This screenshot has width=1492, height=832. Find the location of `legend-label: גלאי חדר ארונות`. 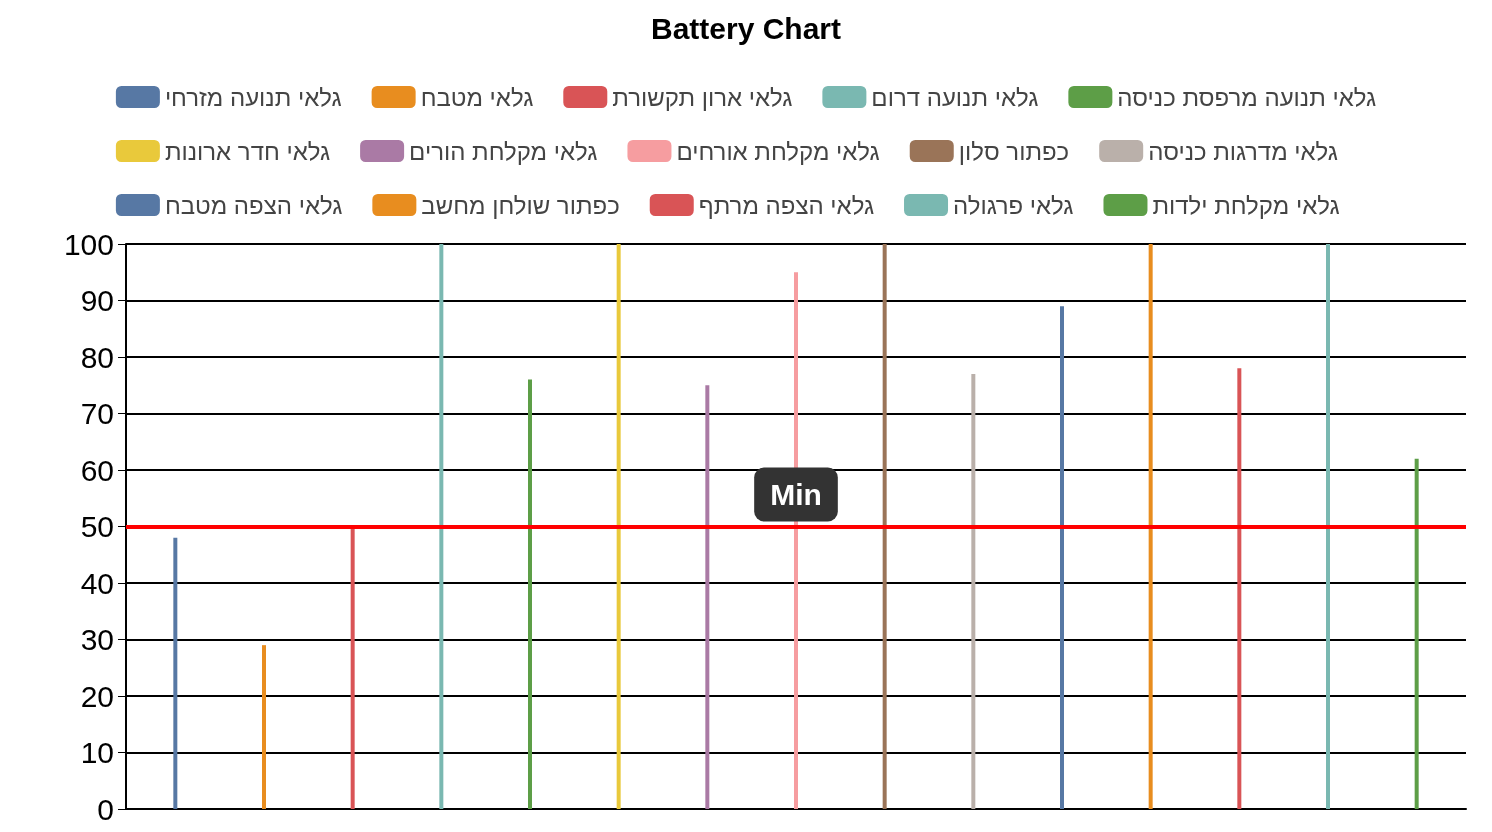

legend-label: גלאי חדר ארונות is located at coordinates (247, 151).